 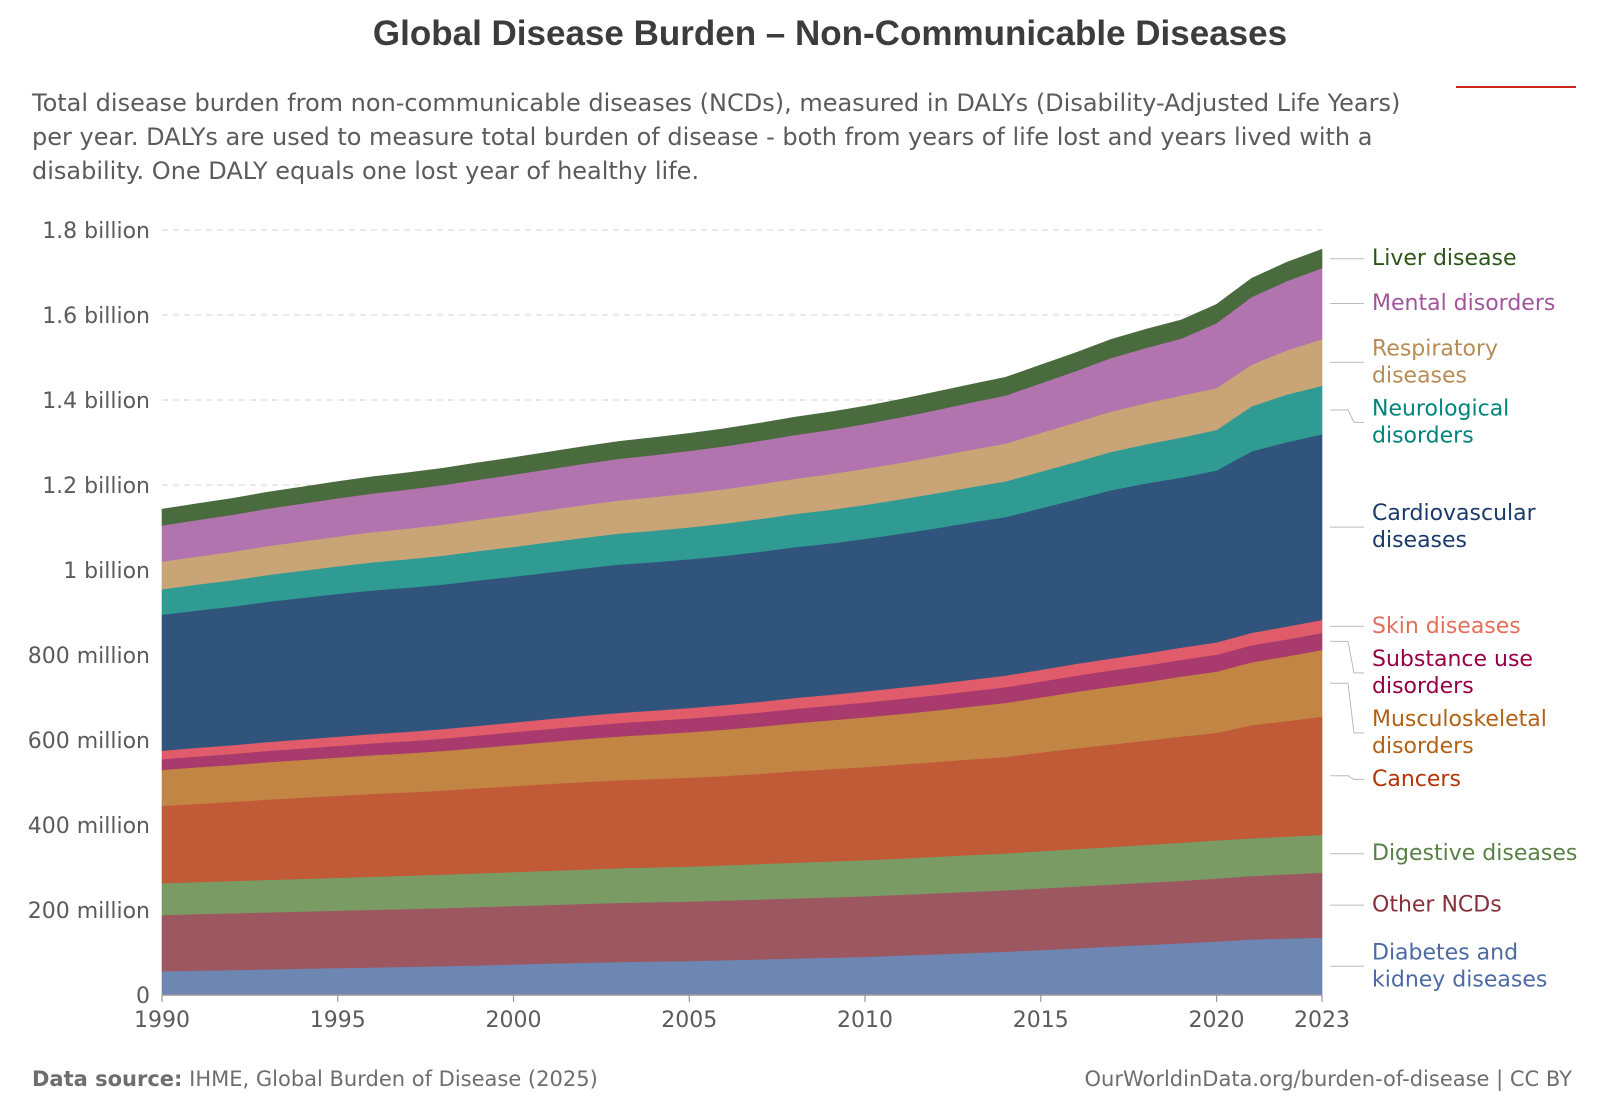 I want to click on legend-label-line: Musculoskeletal, so click(x=1459, y=719).